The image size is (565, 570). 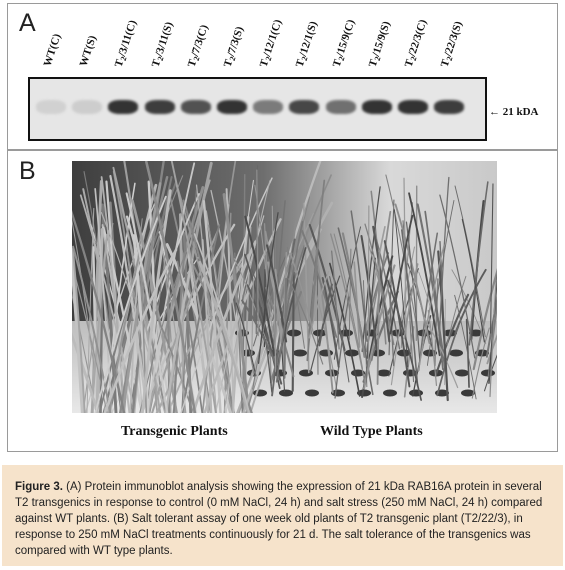 I want to click on immunoblot-image, so click(x=257, y=109).